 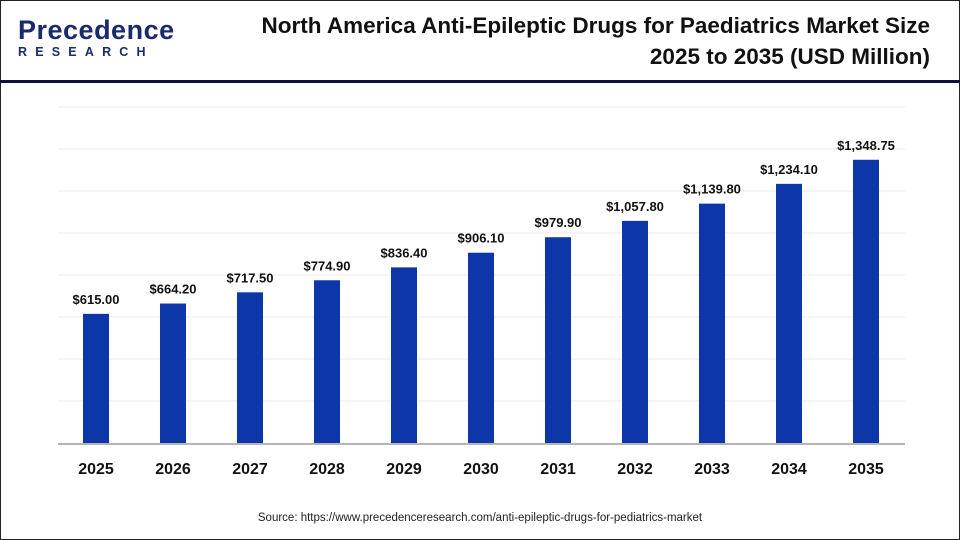 What do you see at coordinates (96, 378) in the screenshot?
I see `bar-2025` at bounding box center [96, 378].